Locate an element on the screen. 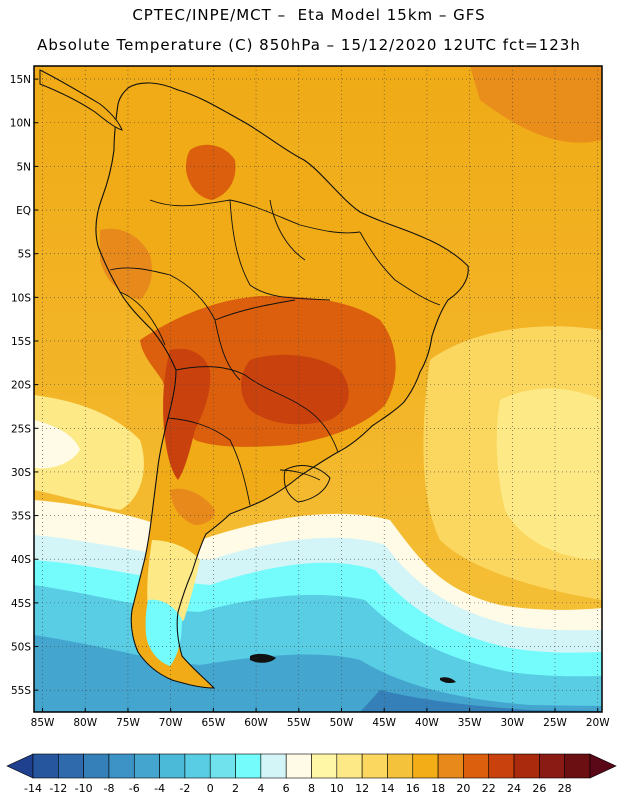 The height and width of the screenshot is (800, 618). lat-label: 50S is located at coordinates (21, 648).